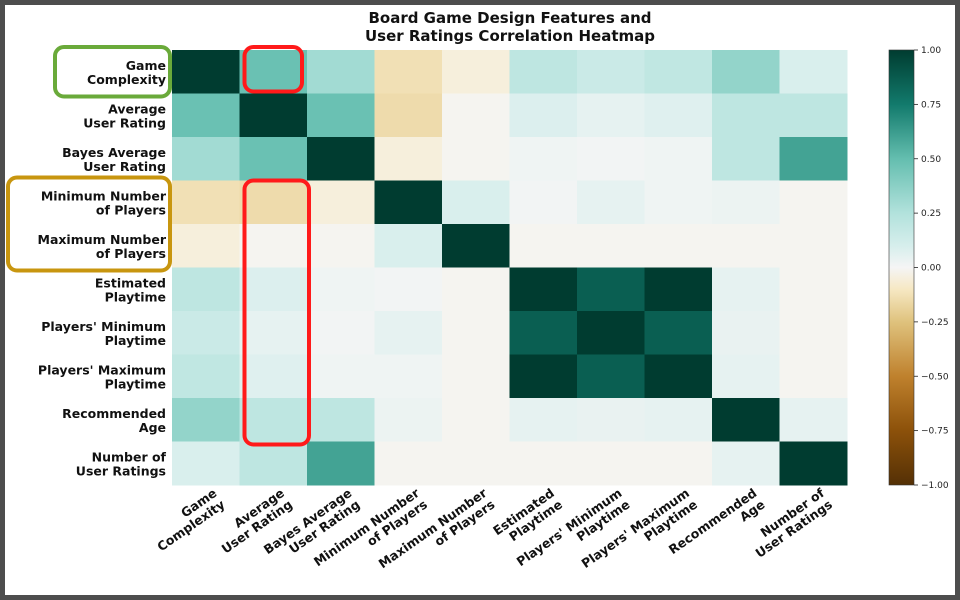 The image size is (960, 600). What do you see at coordinates (931, 105) in the screenshot?
I see `colorbar-tick-label: 0.75` at bounding box center [931, 105].